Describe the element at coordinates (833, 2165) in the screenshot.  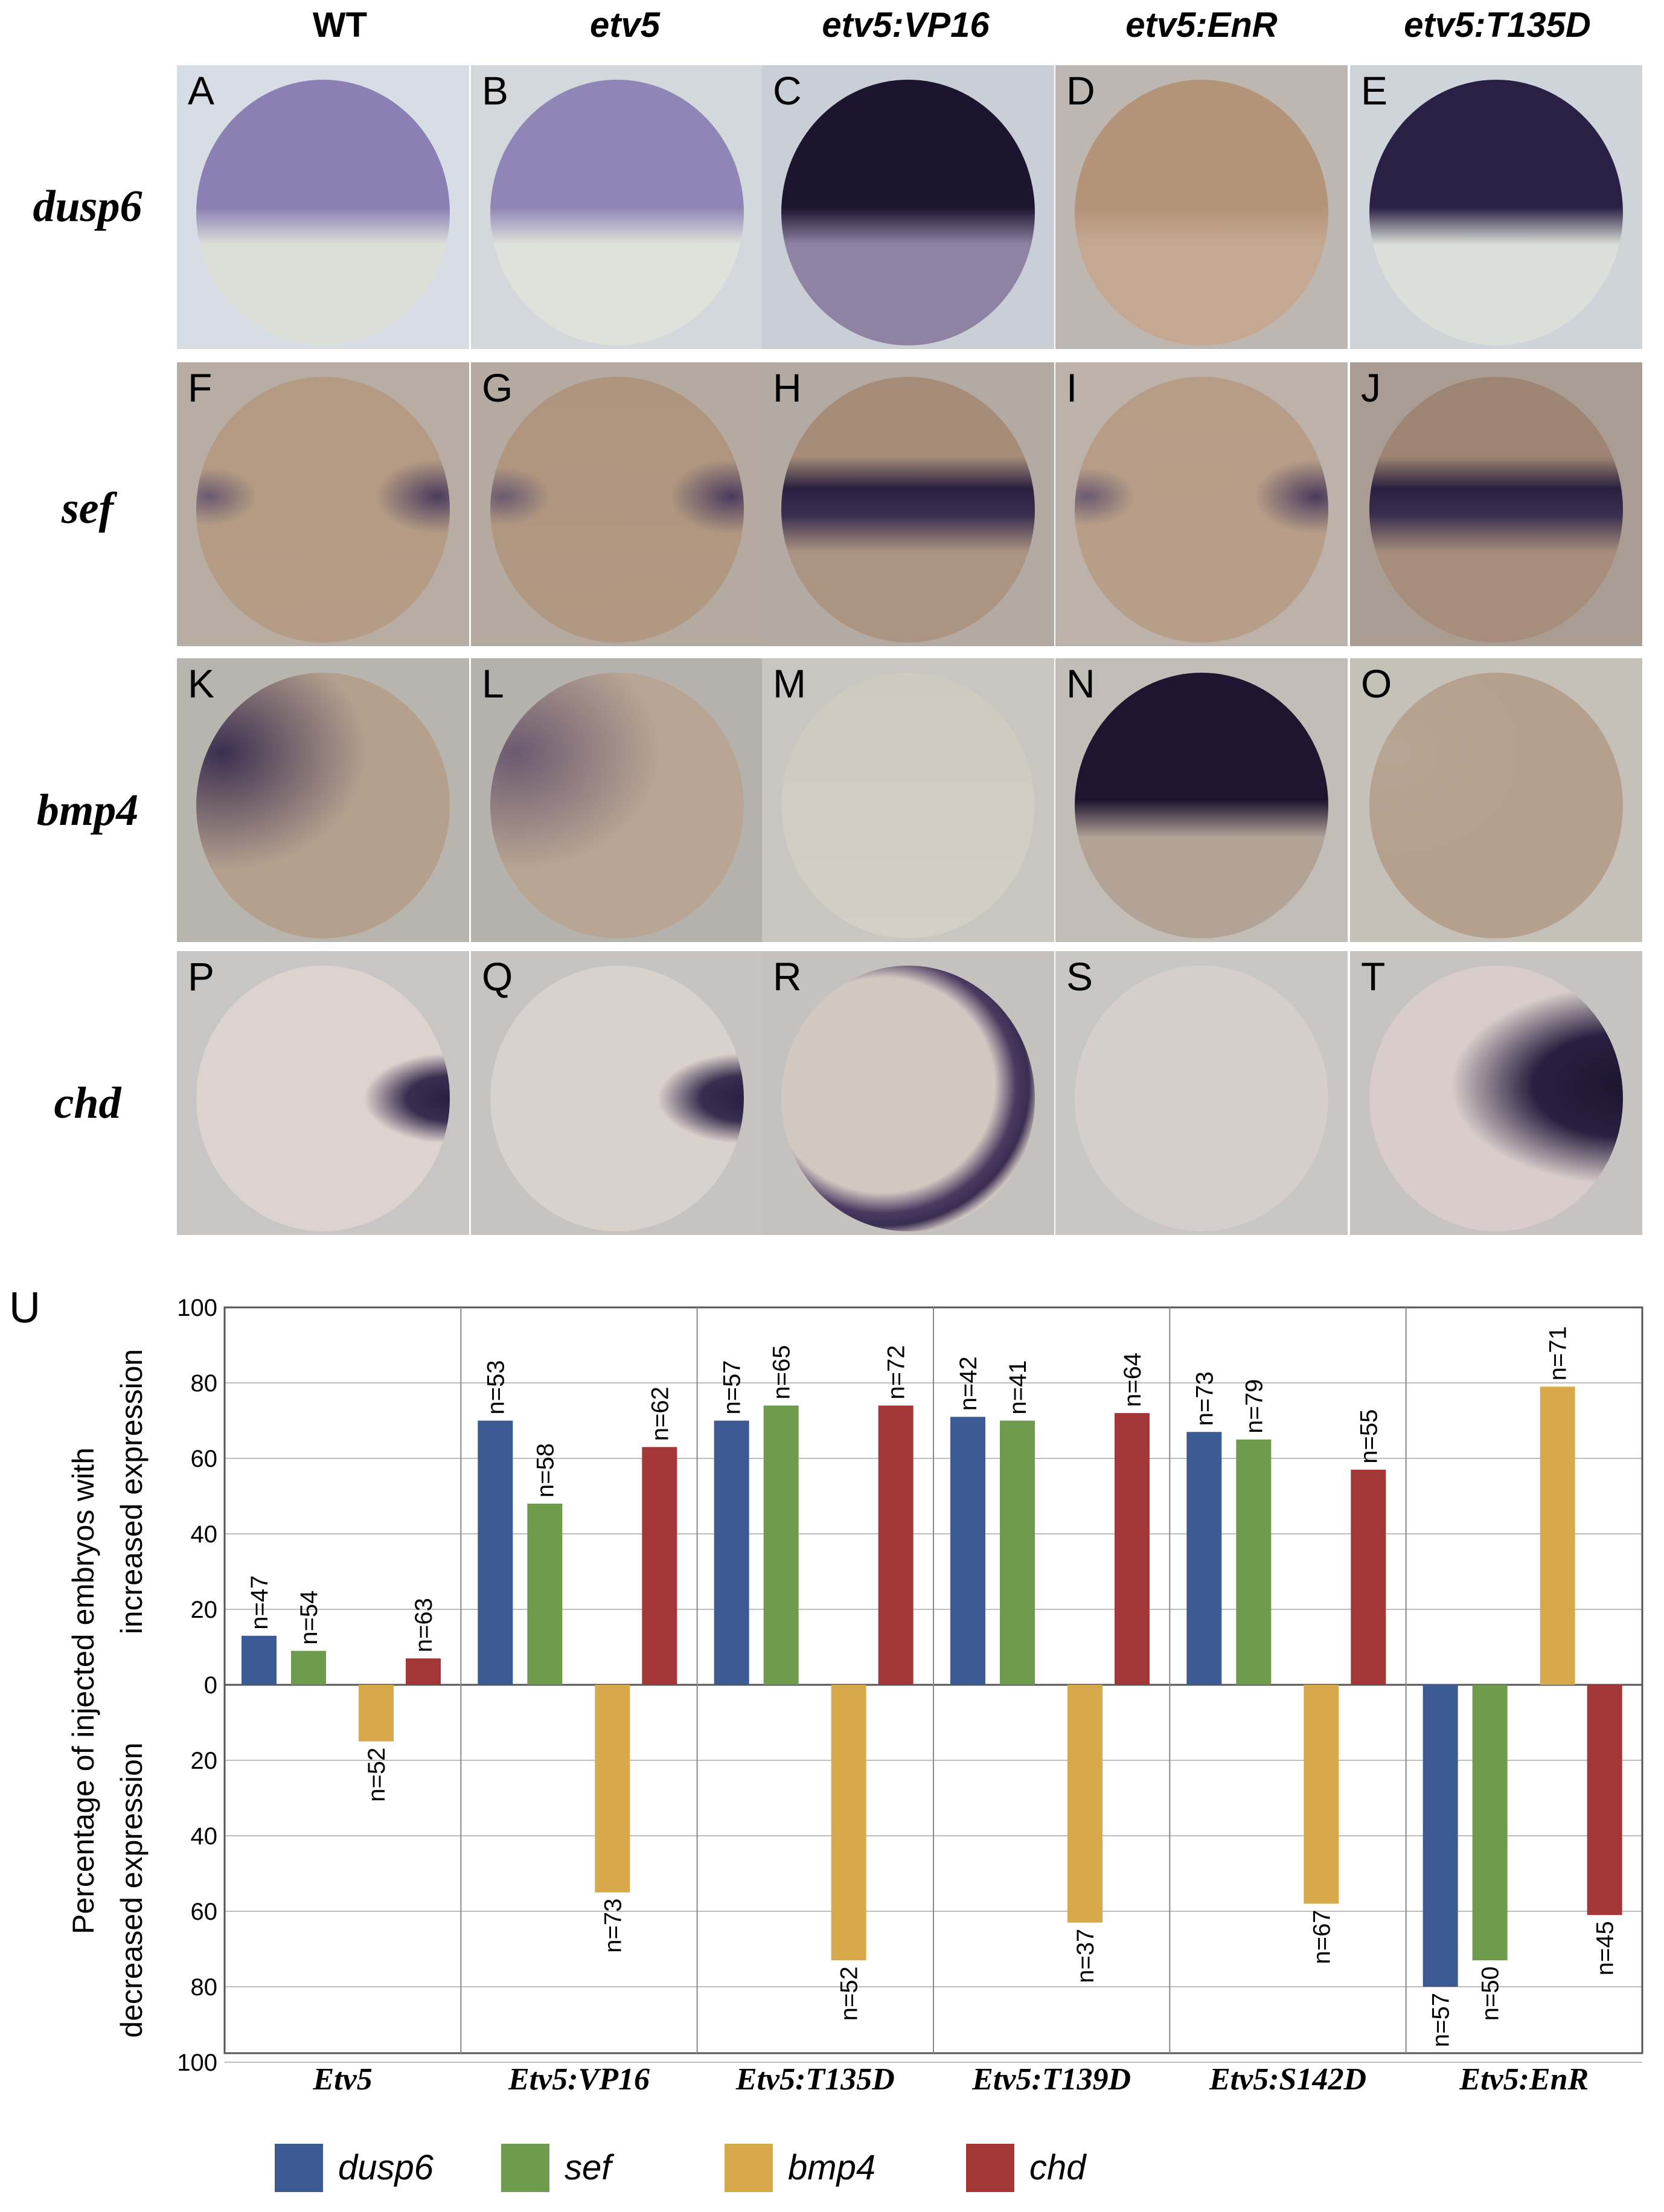
I see `legend-item-bmp4: bmp4` at that location.